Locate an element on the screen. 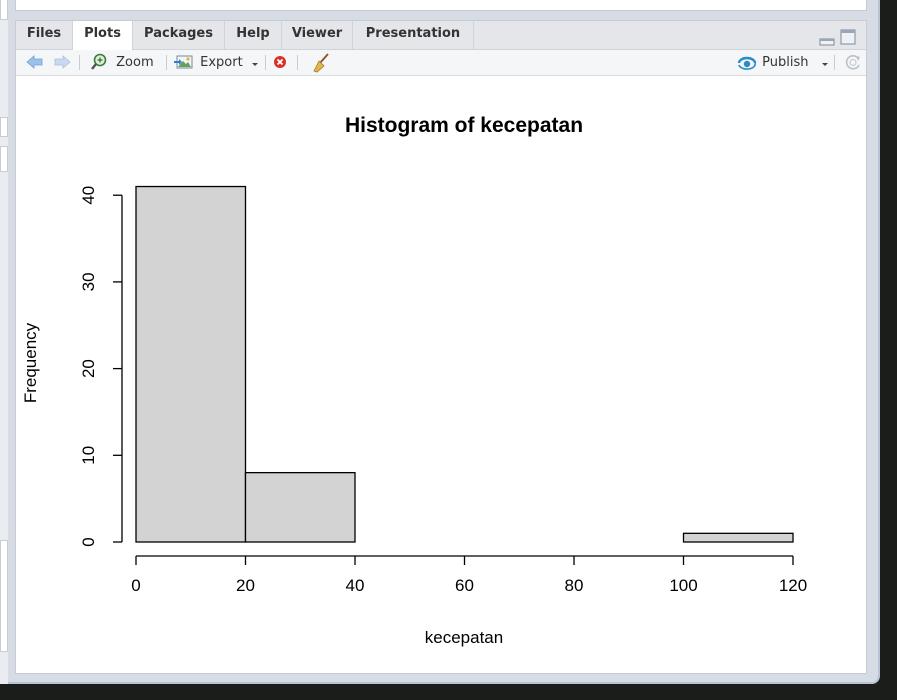 Image resolution: width=897 pixels, height=700 pixels. y-axis-label: Frequency is located at coordinates (30, 362).